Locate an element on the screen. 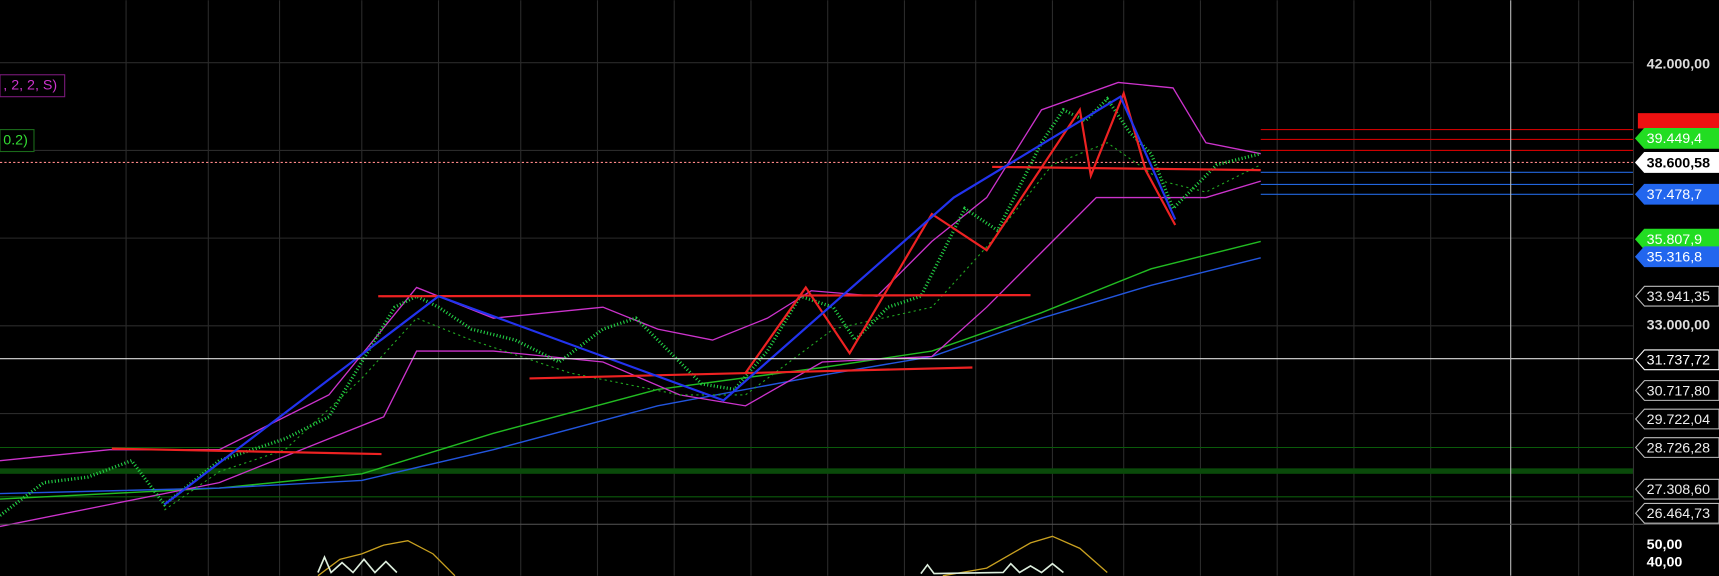  price-label: 31.737,72 is located at coordinates (1678, 361).